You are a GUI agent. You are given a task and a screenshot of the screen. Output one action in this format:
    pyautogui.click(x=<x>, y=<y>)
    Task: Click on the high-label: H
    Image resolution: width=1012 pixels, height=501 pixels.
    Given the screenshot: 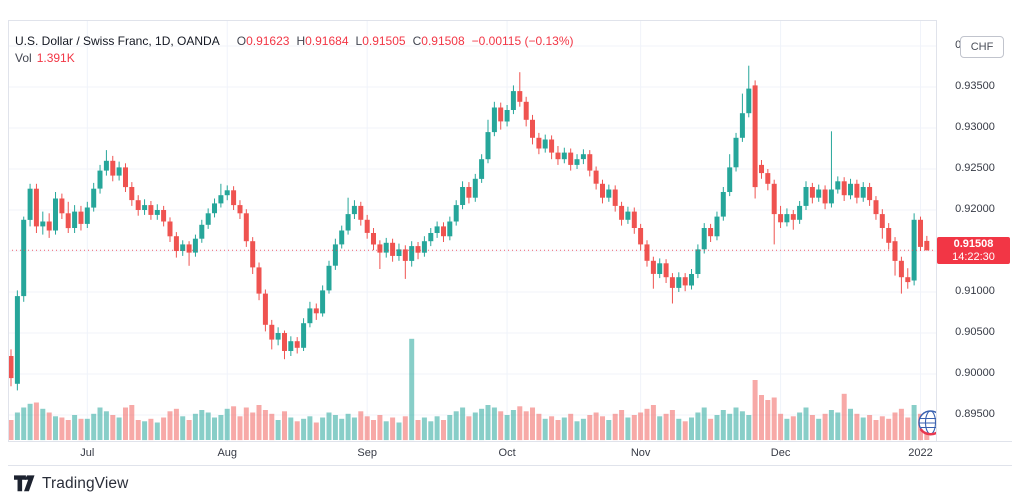 What is the action you would take?
    pyautogui.click(x=301, y=41)
    